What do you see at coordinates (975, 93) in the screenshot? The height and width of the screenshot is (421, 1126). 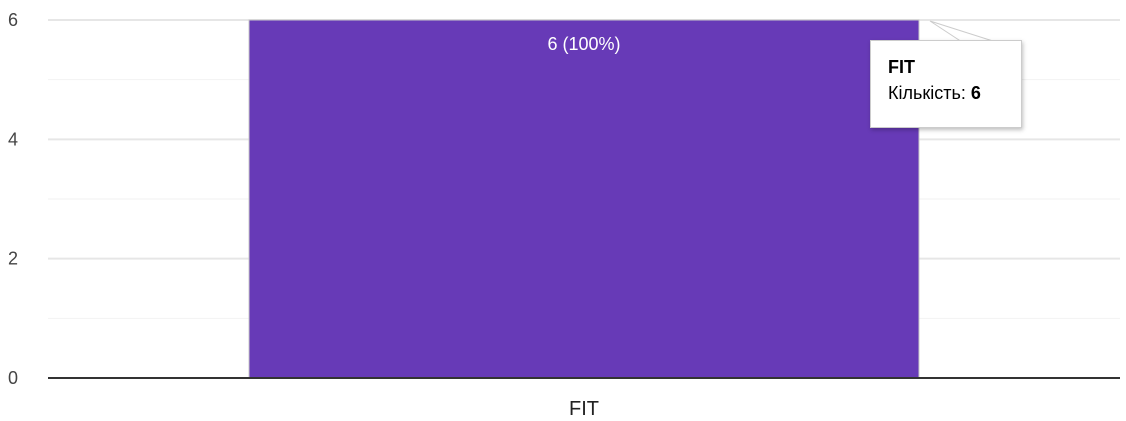 I see `tooltip-metric-value: 6` at bounding box center [975, 93].